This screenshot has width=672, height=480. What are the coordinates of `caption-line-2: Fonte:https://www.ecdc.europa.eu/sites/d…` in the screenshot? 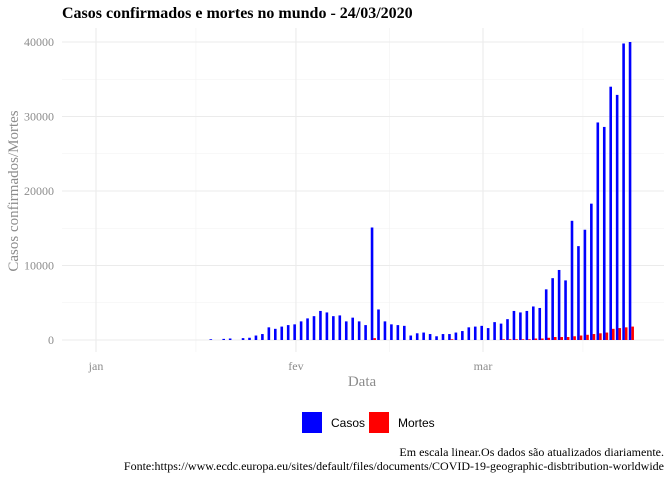 It's located at (394, 466).